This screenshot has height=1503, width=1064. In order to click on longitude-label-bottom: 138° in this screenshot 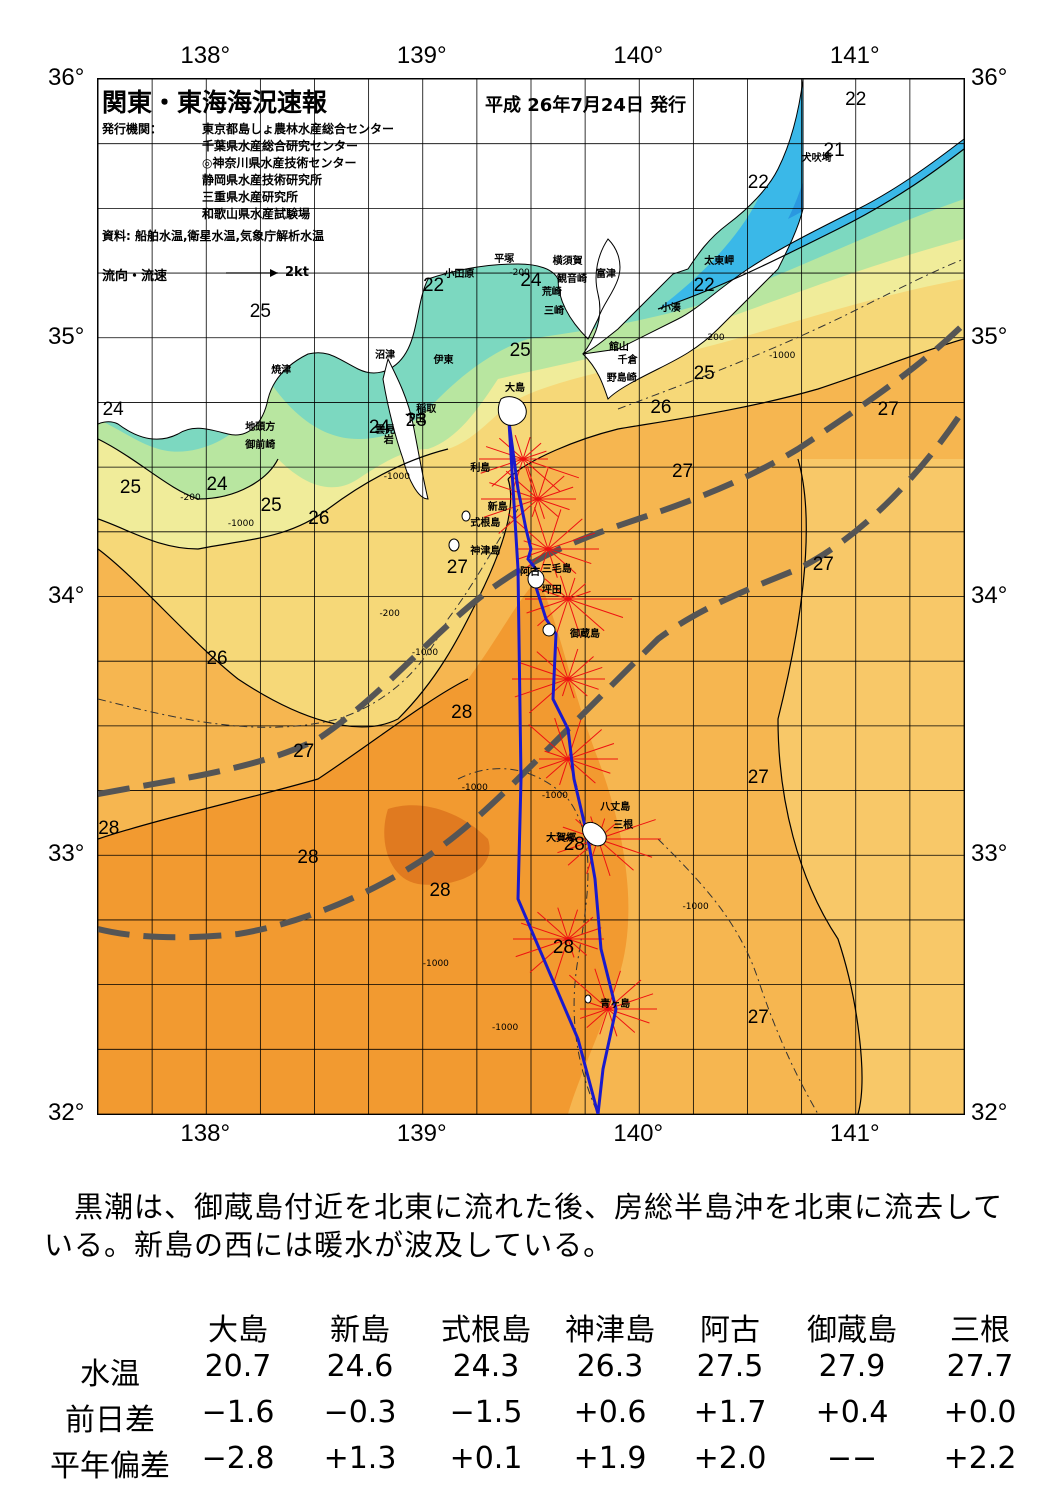, I will do `click(205, 1133)`.